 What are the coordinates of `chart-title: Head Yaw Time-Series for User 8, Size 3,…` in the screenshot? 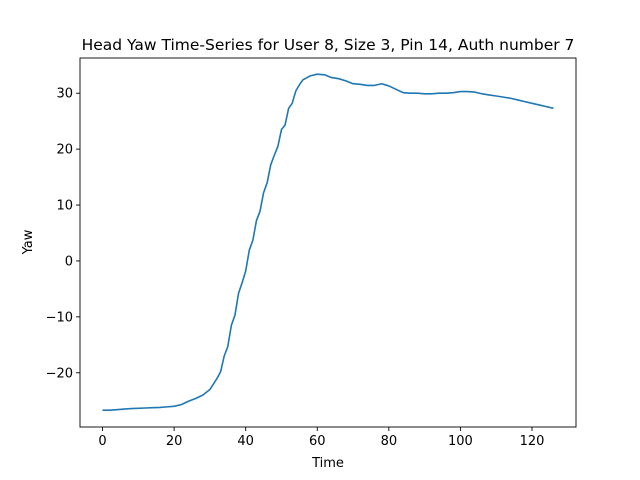 It's located at (328, 45).